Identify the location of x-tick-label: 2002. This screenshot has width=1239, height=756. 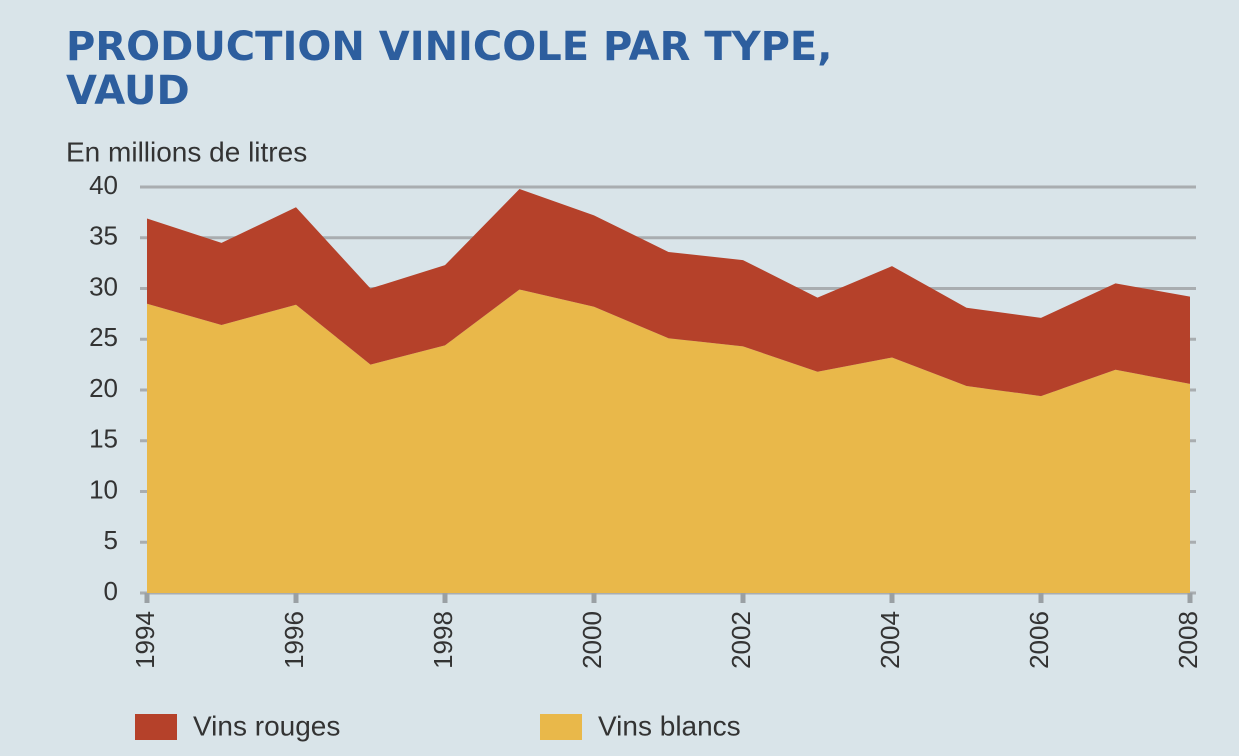
(741, 640).